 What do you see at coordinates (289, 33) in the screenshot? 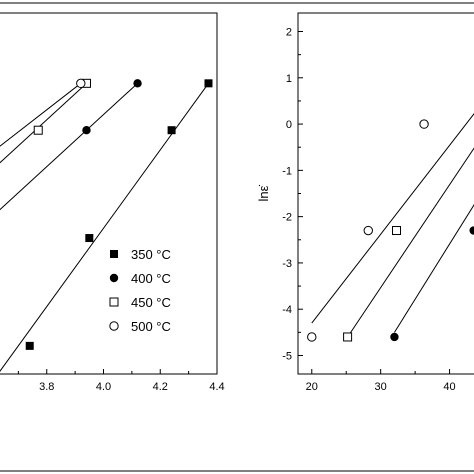
I see `right-y-tick-label: 2` at bounding box center [289, 33].